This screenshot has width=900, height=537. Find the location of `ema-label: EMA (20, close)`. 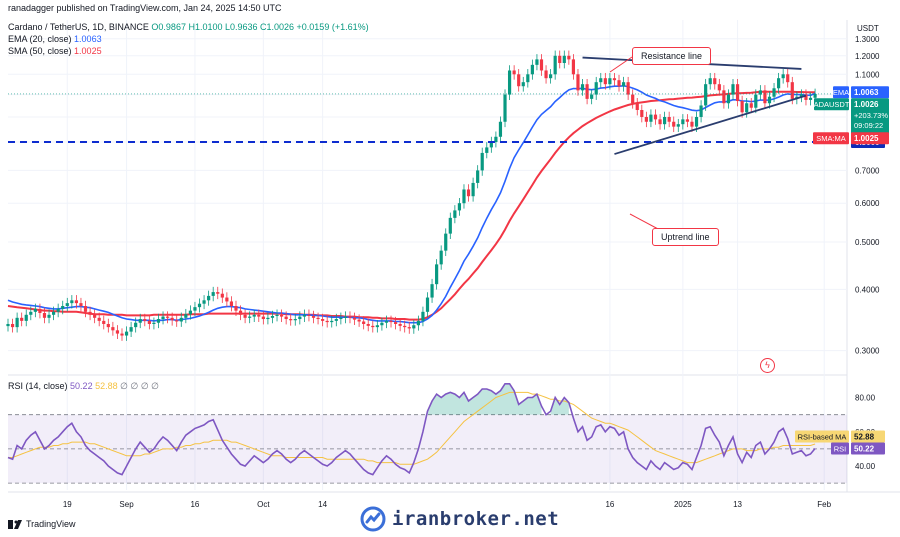

ema-label: EMA (20, close) is located at coordinates (40, 39).